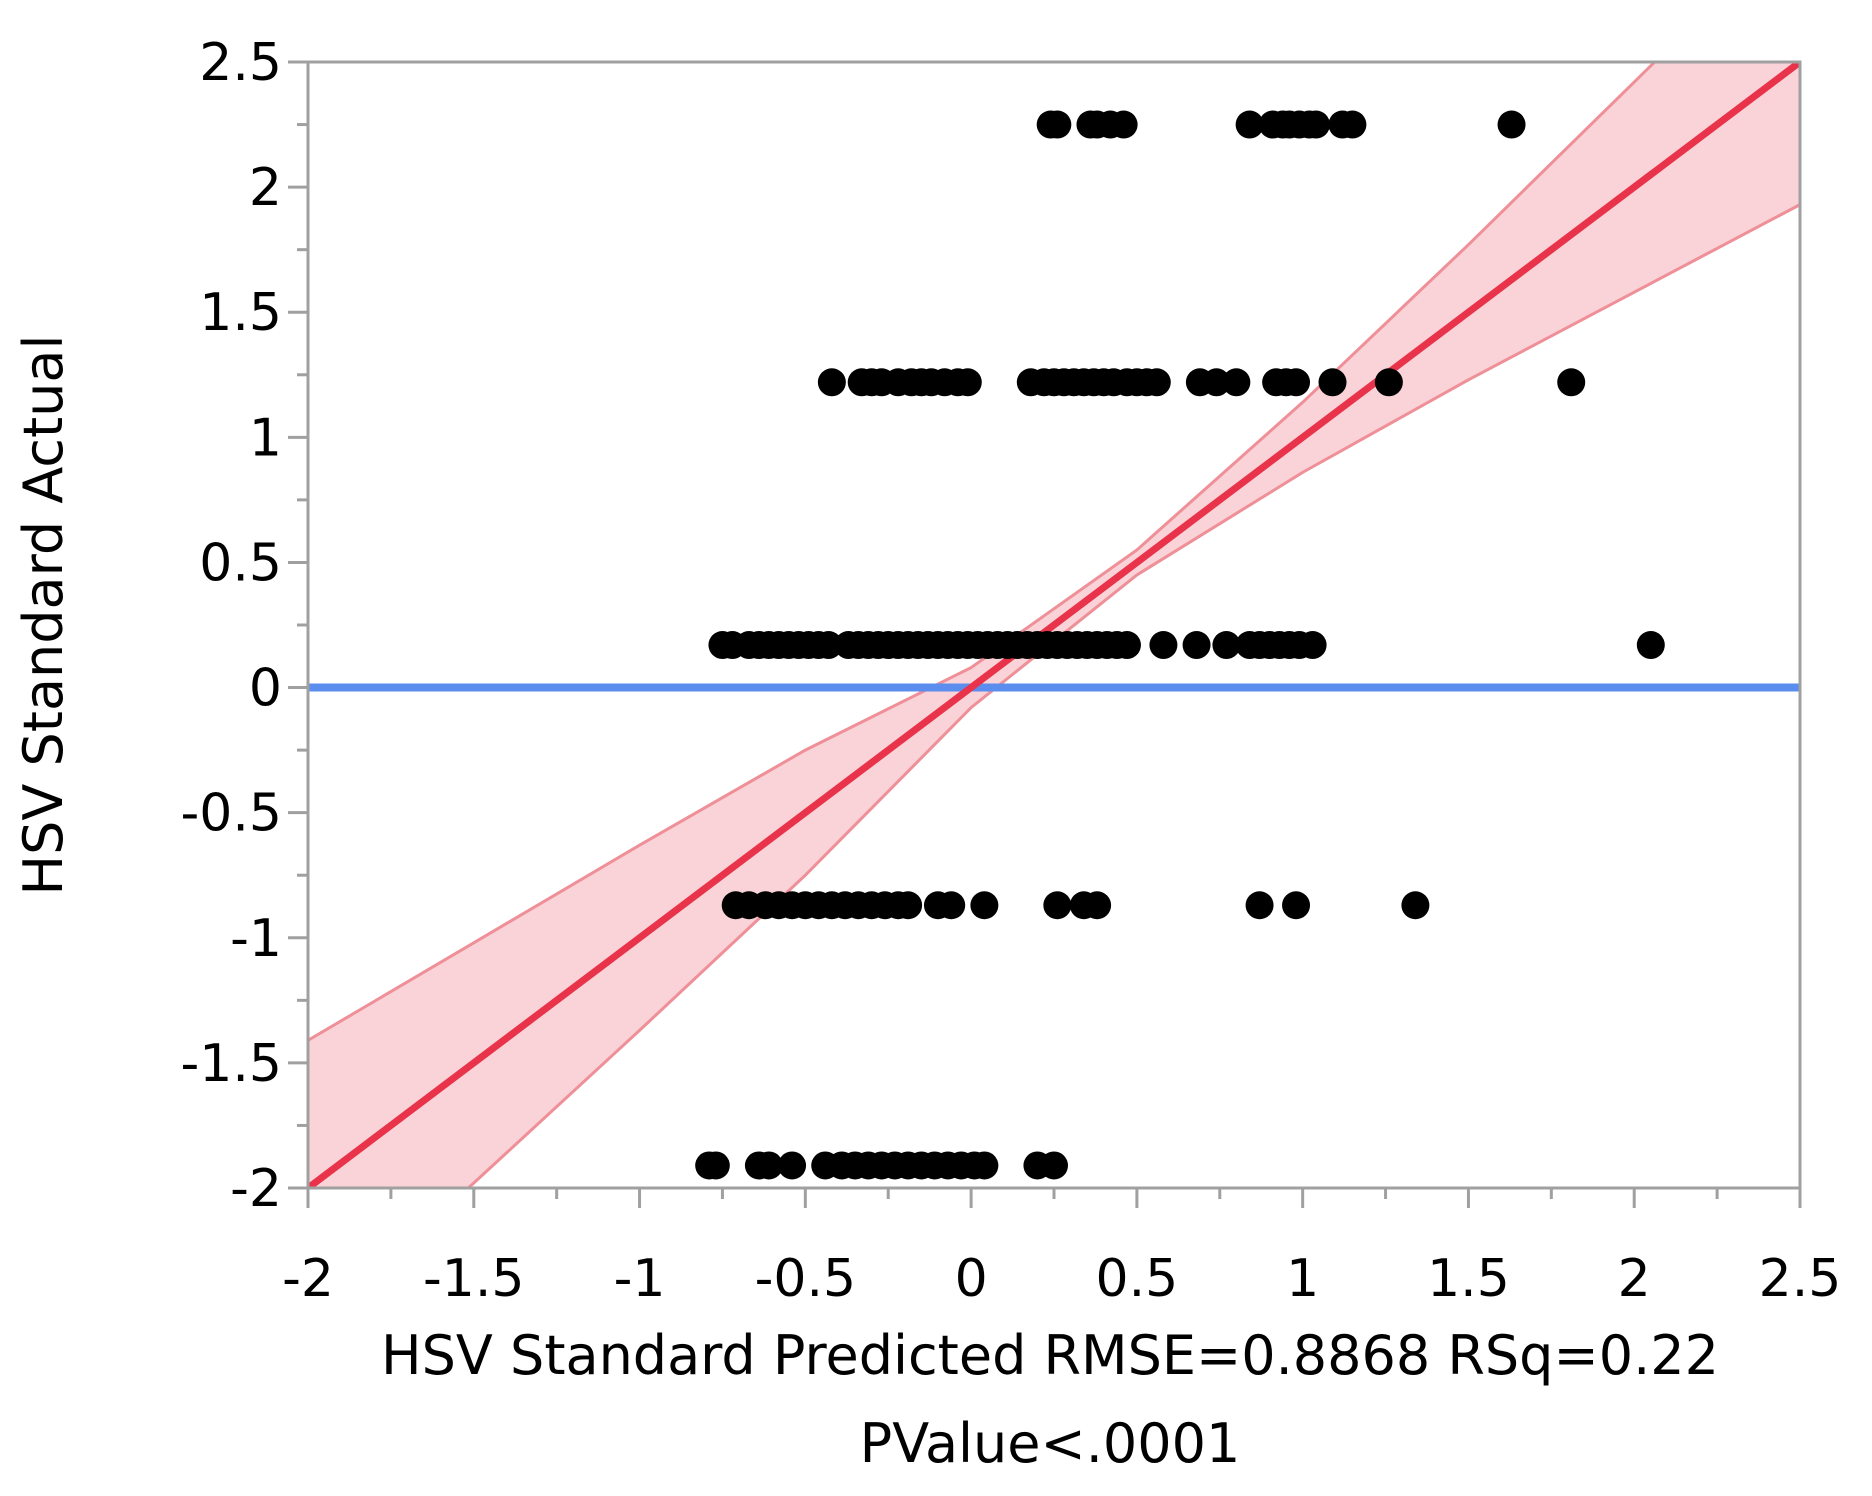  Describe the element at coordinates (240, 63) in the screenshot. I see `y-tick-label: 2.5` at that location.